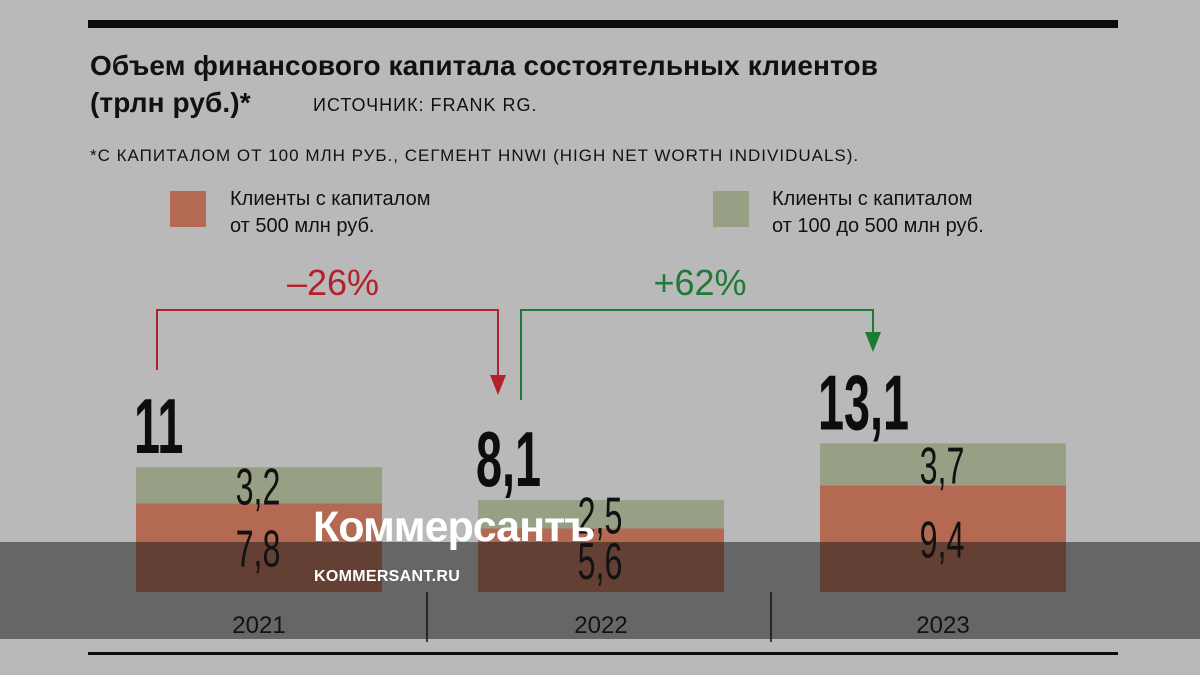 The height and width of the screenshot is (675, 1200). I want to click on segment-value-label: 3,7, so click(942, 467).